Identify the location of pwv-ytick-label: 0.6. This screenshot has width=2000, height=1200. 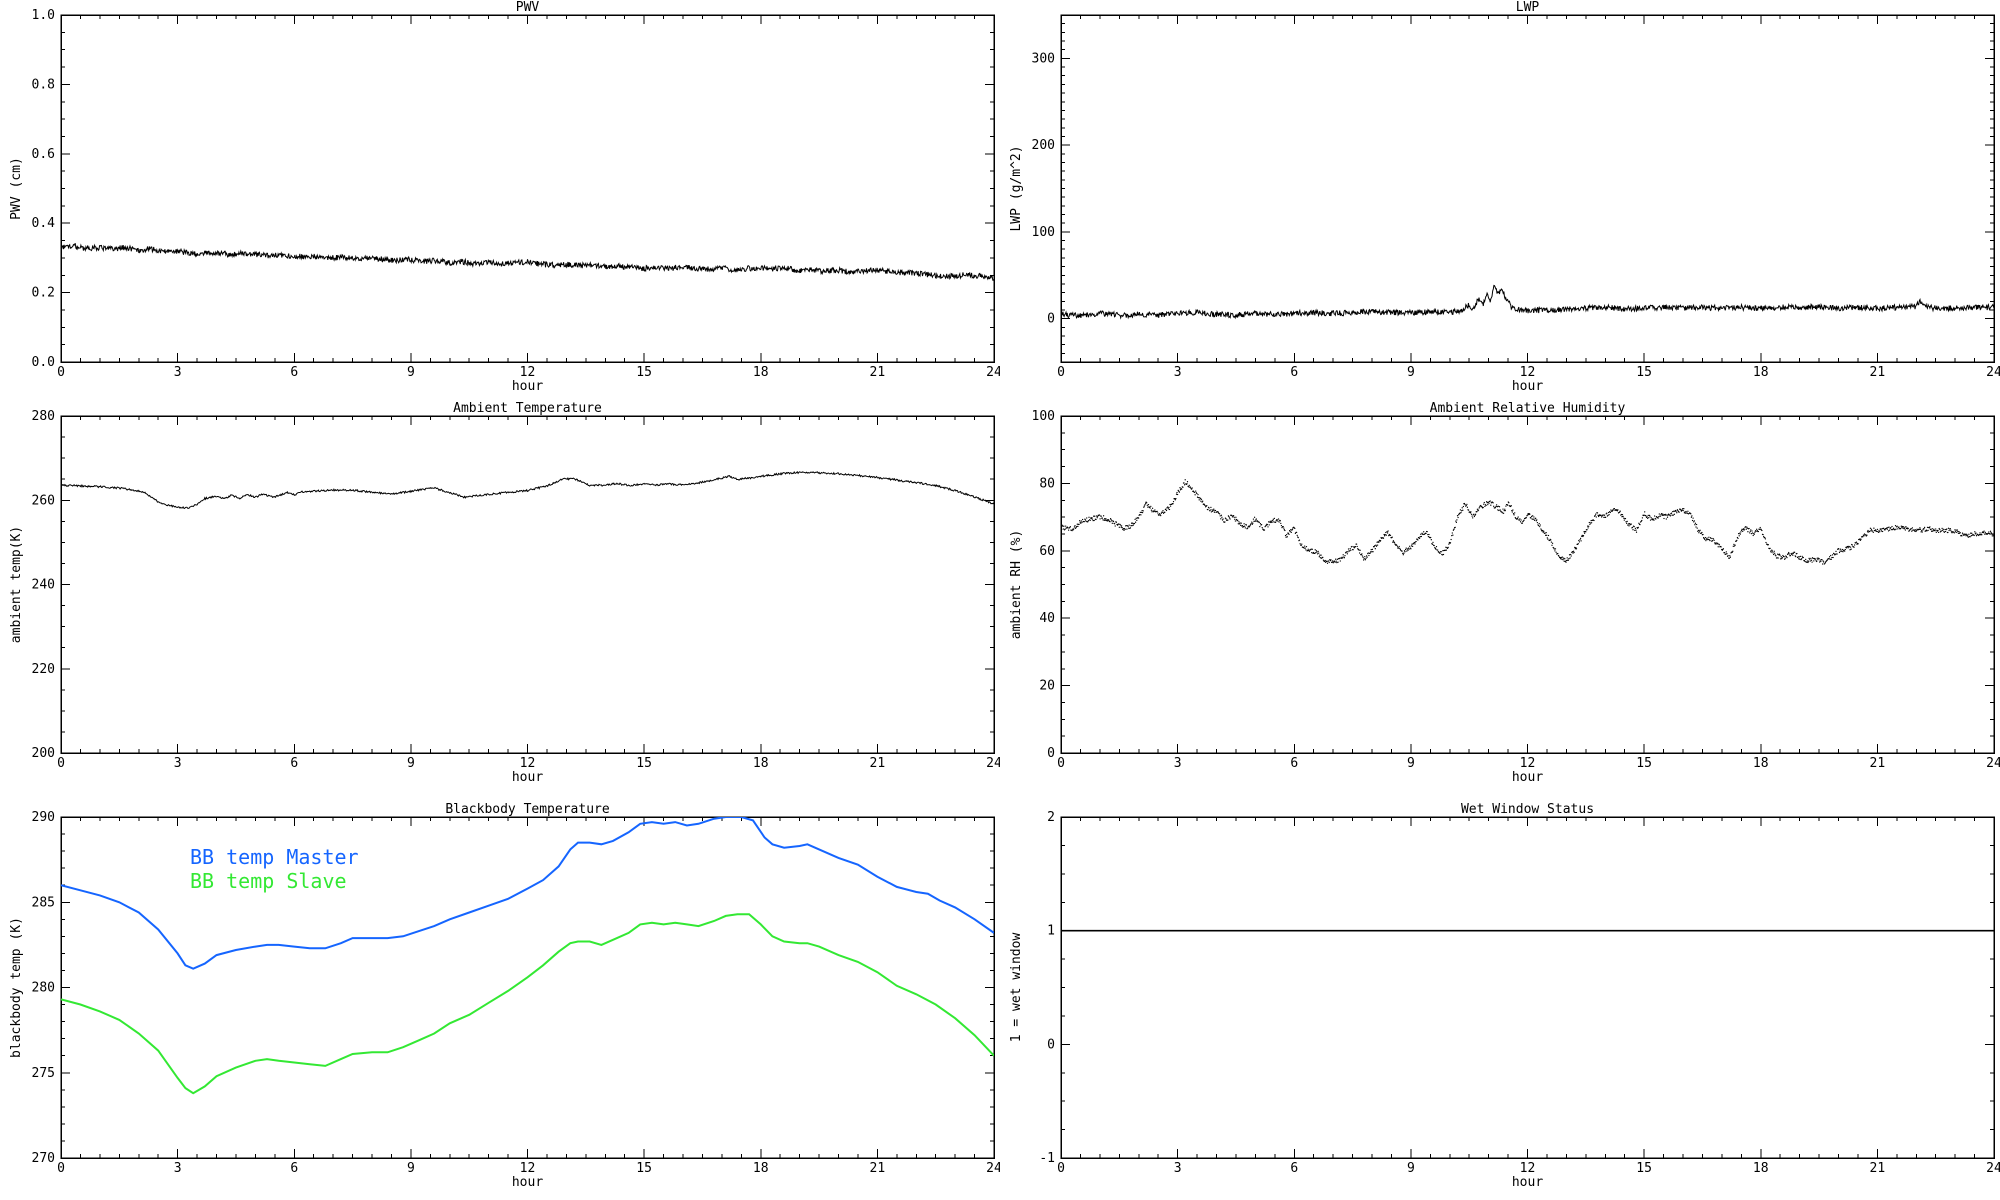
(43, 154).